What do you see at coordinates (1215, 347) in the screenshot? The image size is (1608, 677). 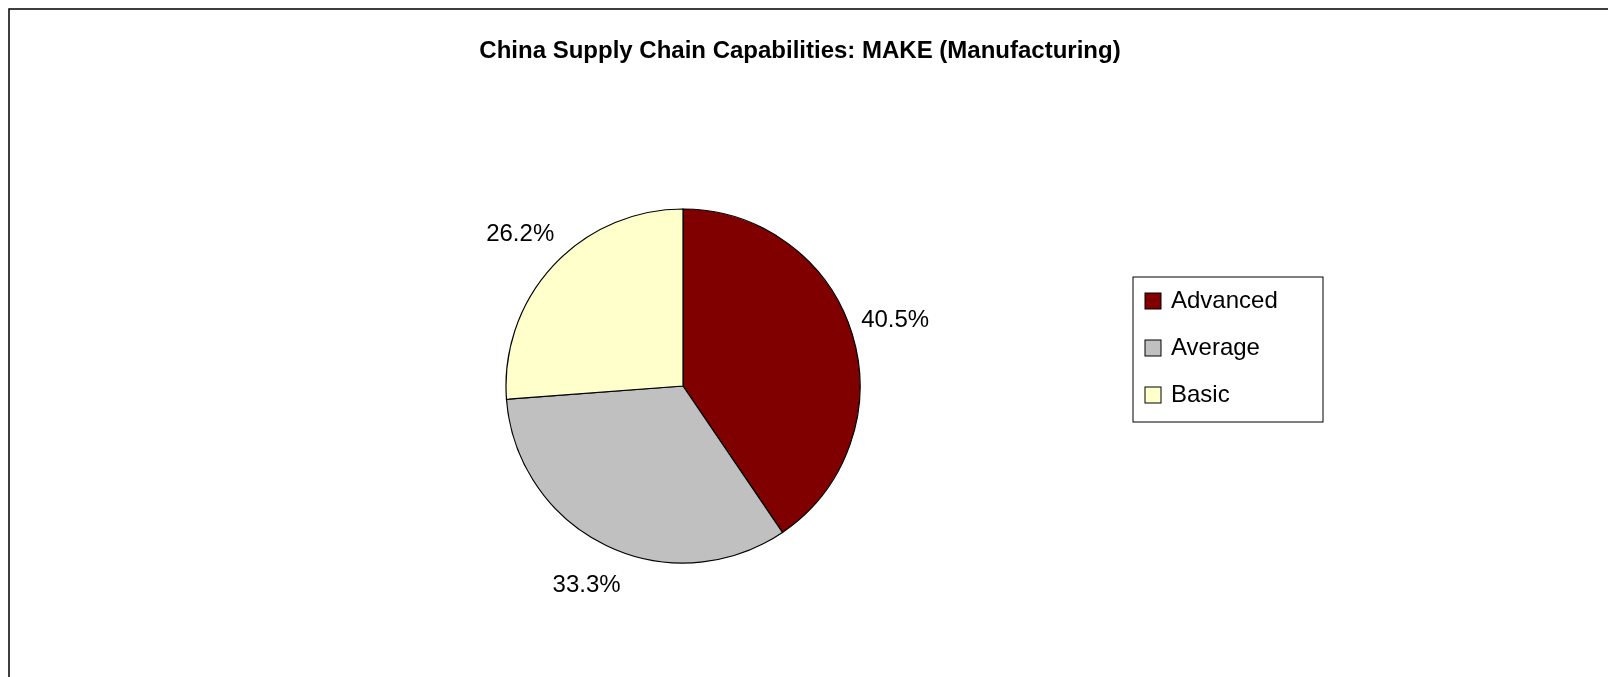 I see `legend-label: Average` at bounding box center [1215, 347].